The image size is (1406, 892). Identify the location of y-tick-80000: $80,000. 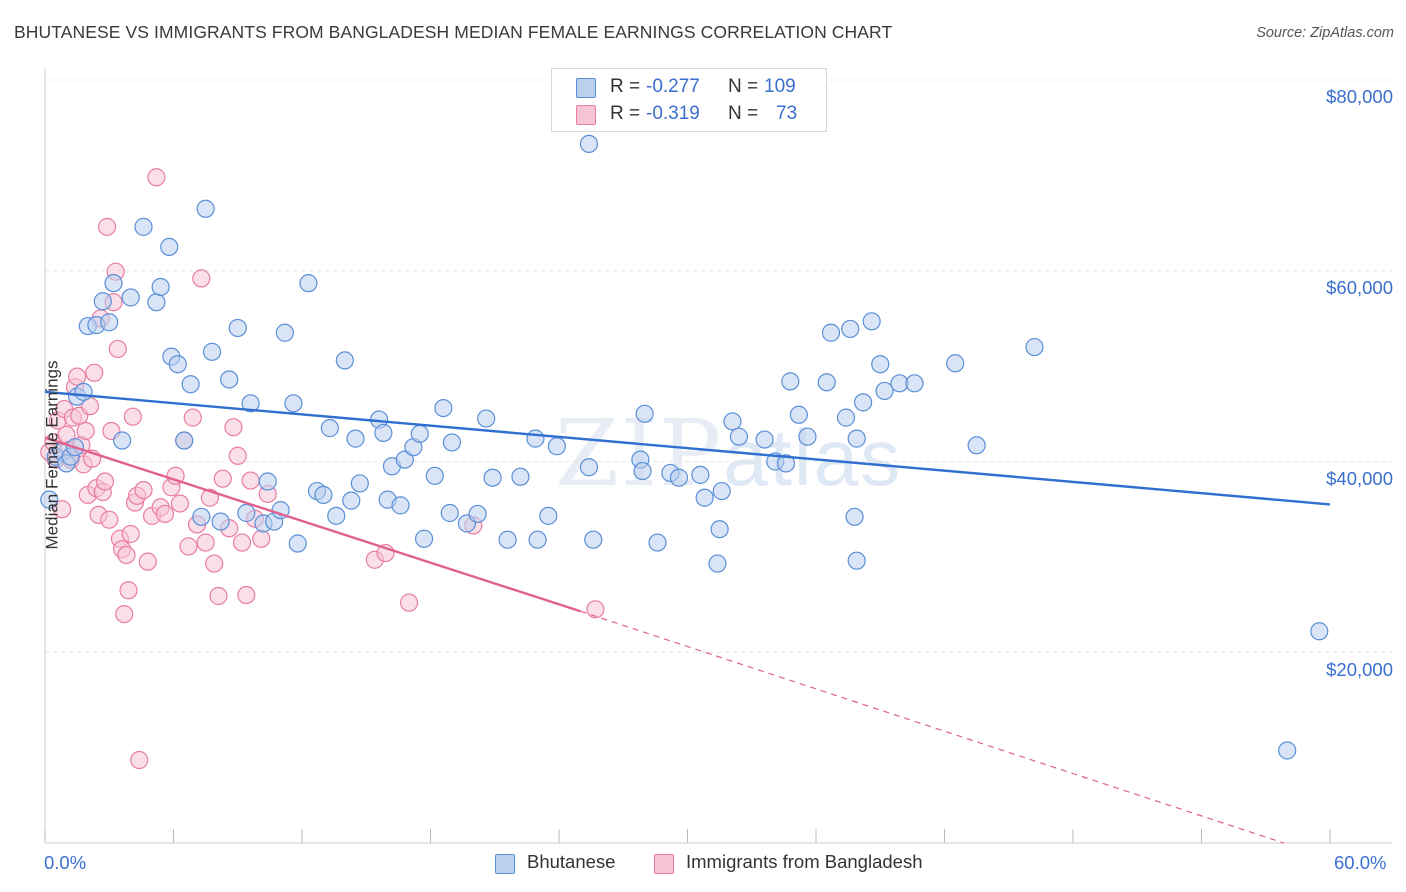
(1359, 96).